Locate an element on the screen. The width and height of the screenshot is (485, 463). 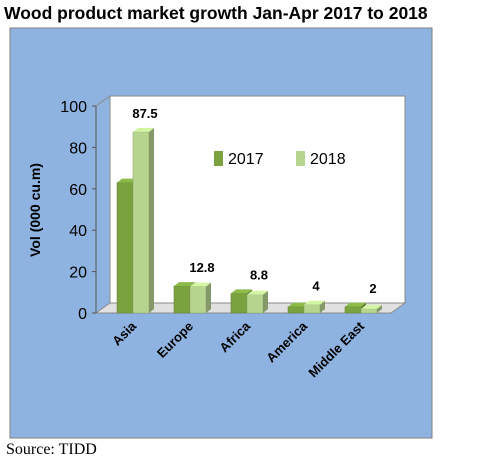
y-axis-side-top is located at coordinates (103, 101).